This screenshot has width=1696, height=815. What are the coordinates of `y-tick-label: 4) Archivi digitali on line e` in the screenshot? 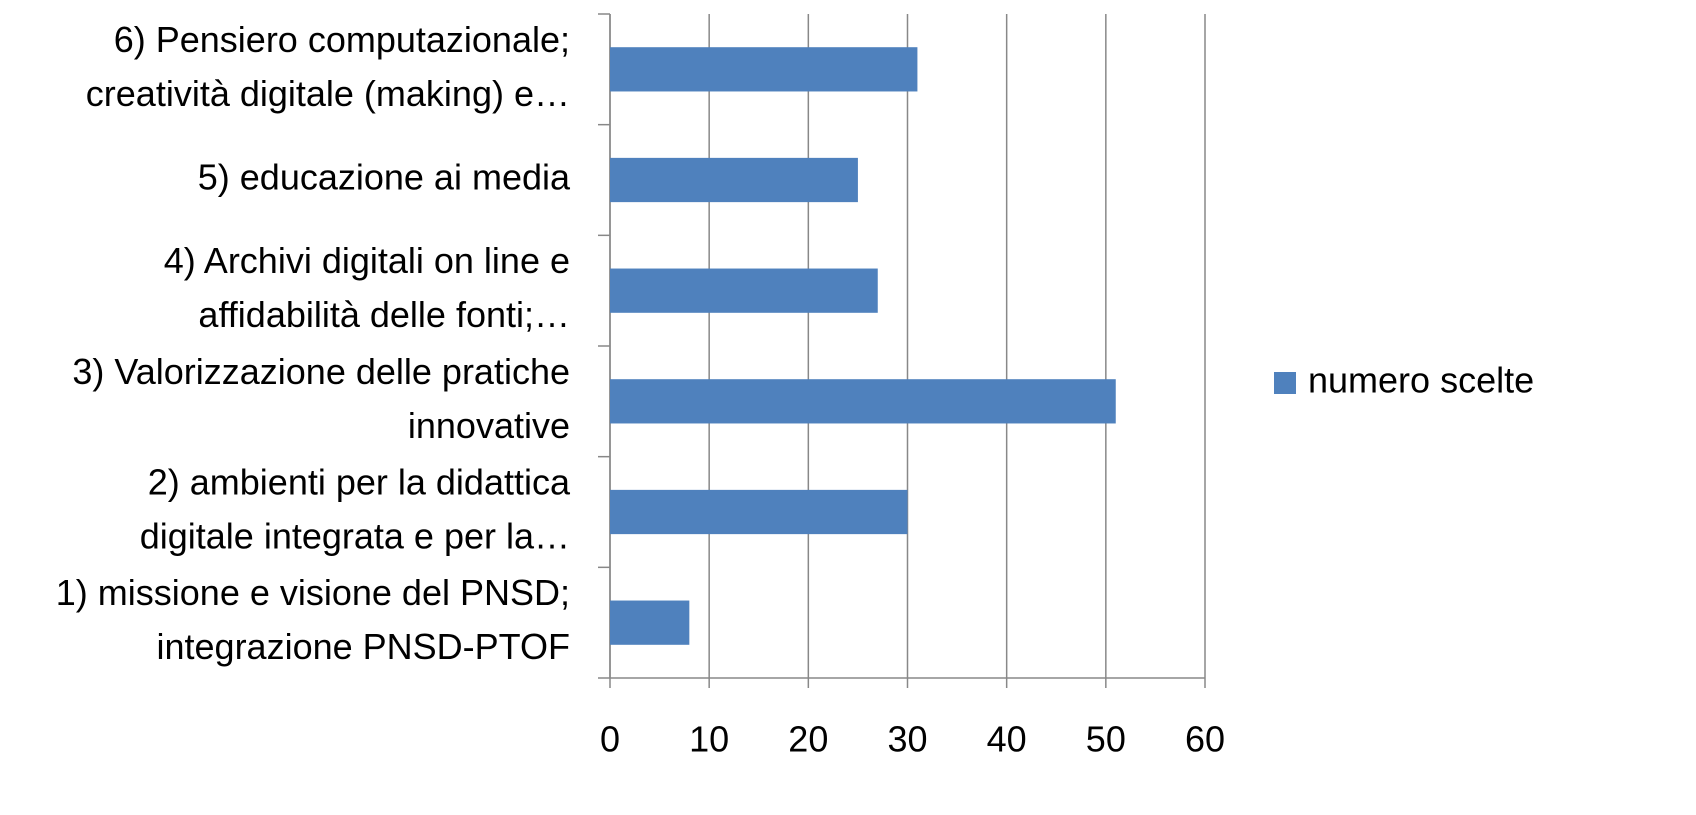 It's located at (367, 260).